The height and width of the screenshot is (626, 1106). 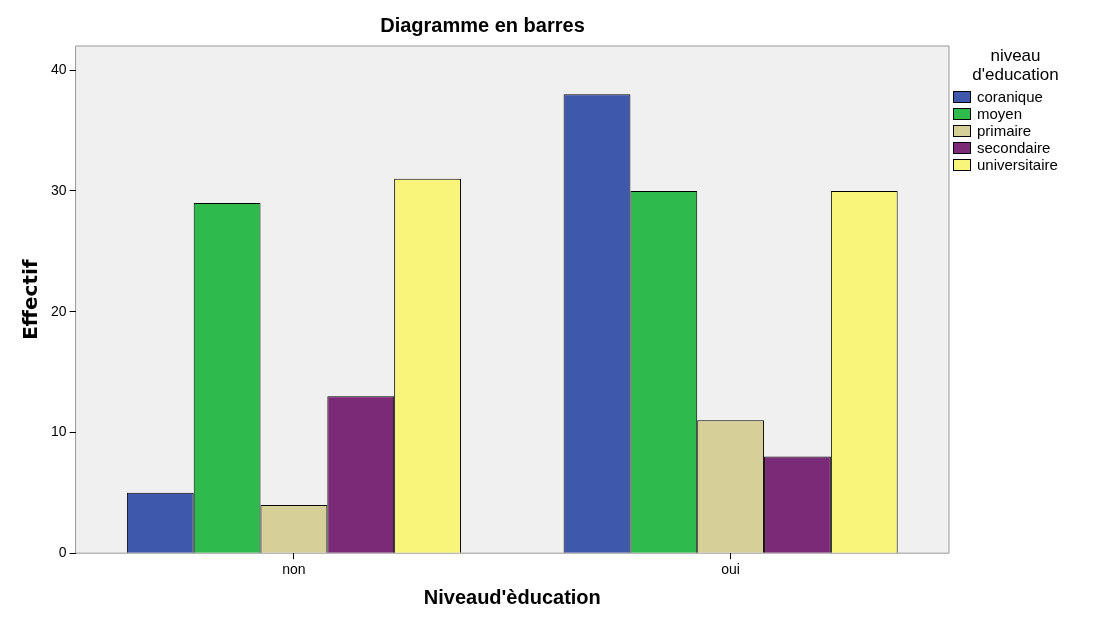 I want to click on y-axis-title: Effectif, so click(x=30, y=299).